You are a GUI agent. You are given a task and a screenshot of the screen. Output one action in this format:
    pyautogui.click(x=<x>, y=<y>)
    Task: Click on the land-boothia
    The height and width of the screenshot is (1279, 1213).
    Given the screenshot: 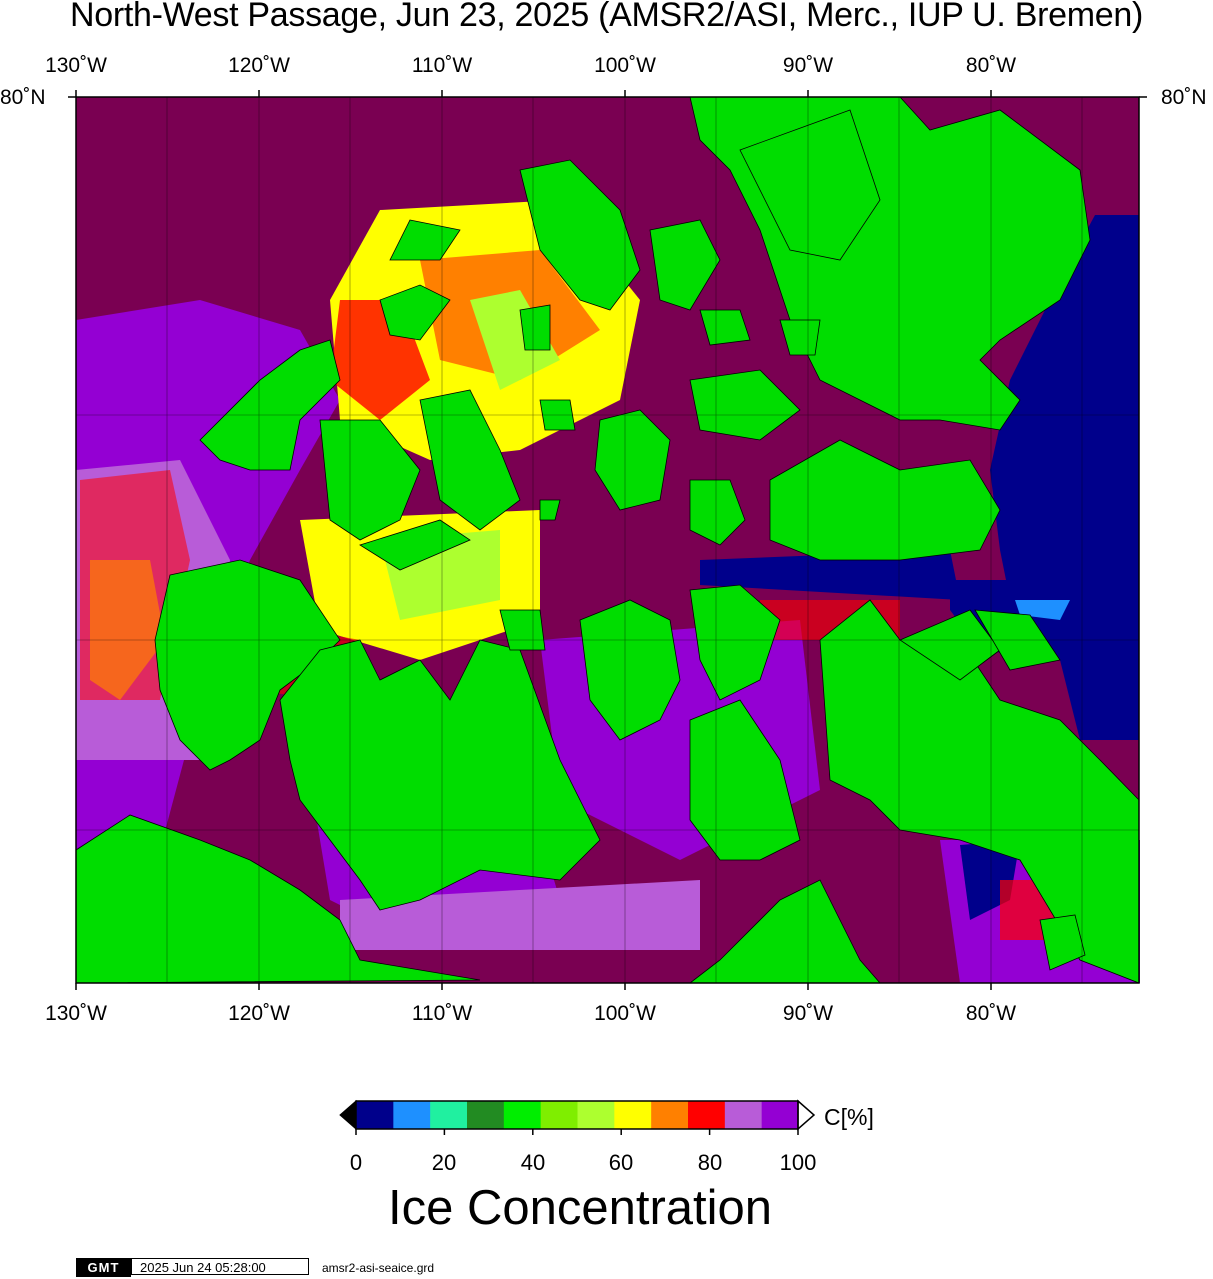 What is the action you would take?
    pyautogui.click(x=745, y=780)
    